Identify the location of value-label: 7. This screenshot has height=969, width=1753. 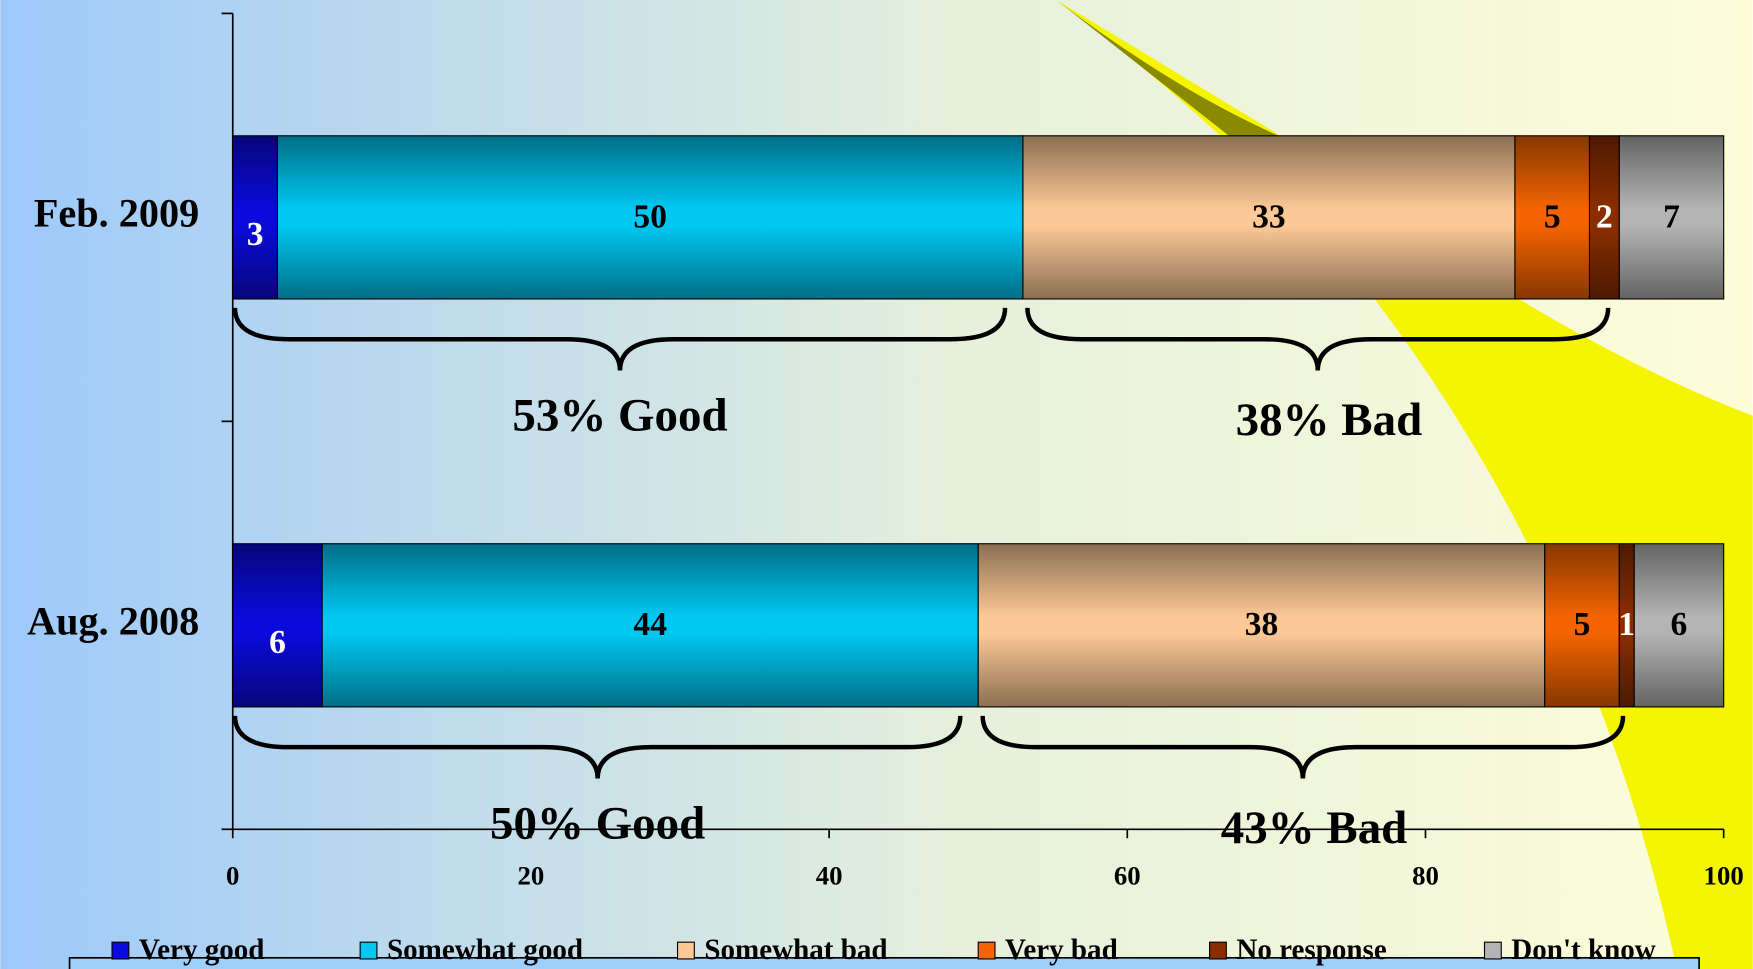
(1671, 216).